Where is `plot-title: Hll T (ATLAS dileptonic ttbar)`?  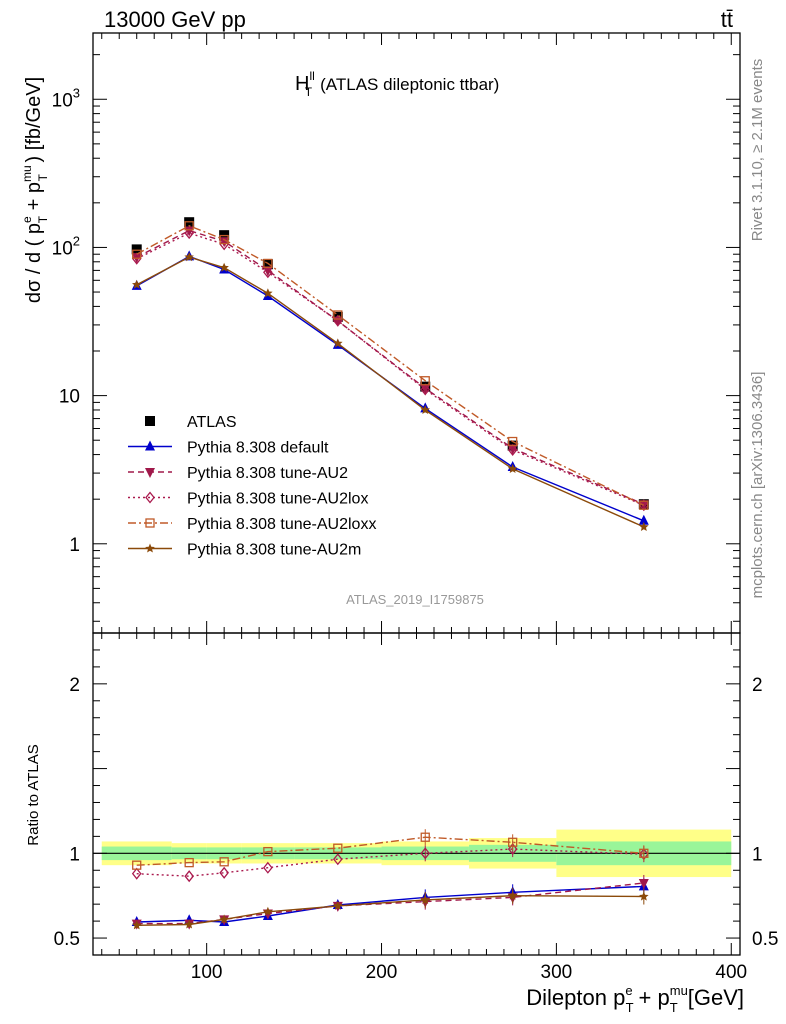 plot-title: Hll T (ATLAS dileptonic ttbar) is located at coordinates (397, 84).